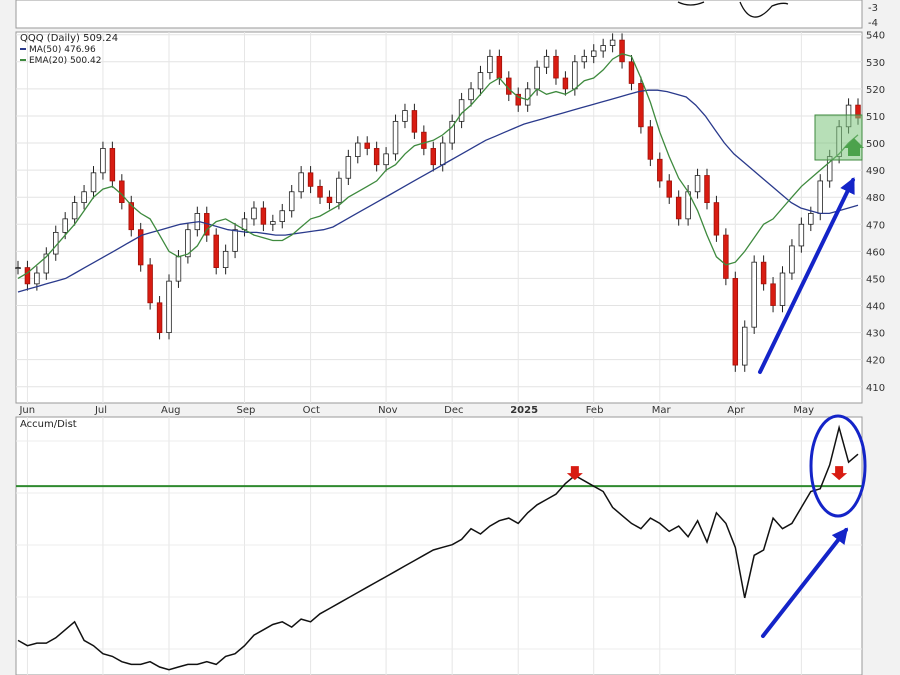 Image resolution: width=900 pixels, height=675 pixels. I want to click on top-indicator-panel, so click(439, 14).